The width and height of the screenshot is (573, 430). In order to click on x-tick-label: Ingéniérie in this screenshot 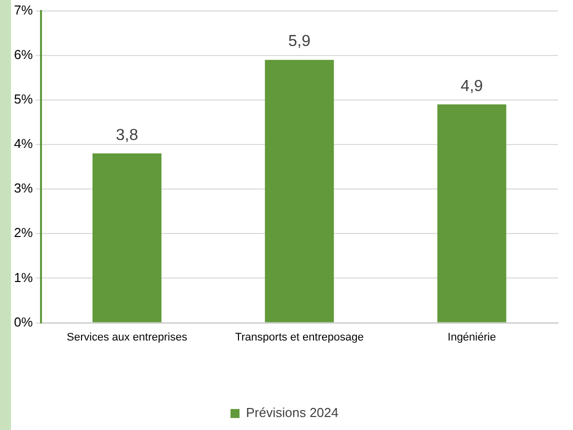, I will do `click(472, 337)`.